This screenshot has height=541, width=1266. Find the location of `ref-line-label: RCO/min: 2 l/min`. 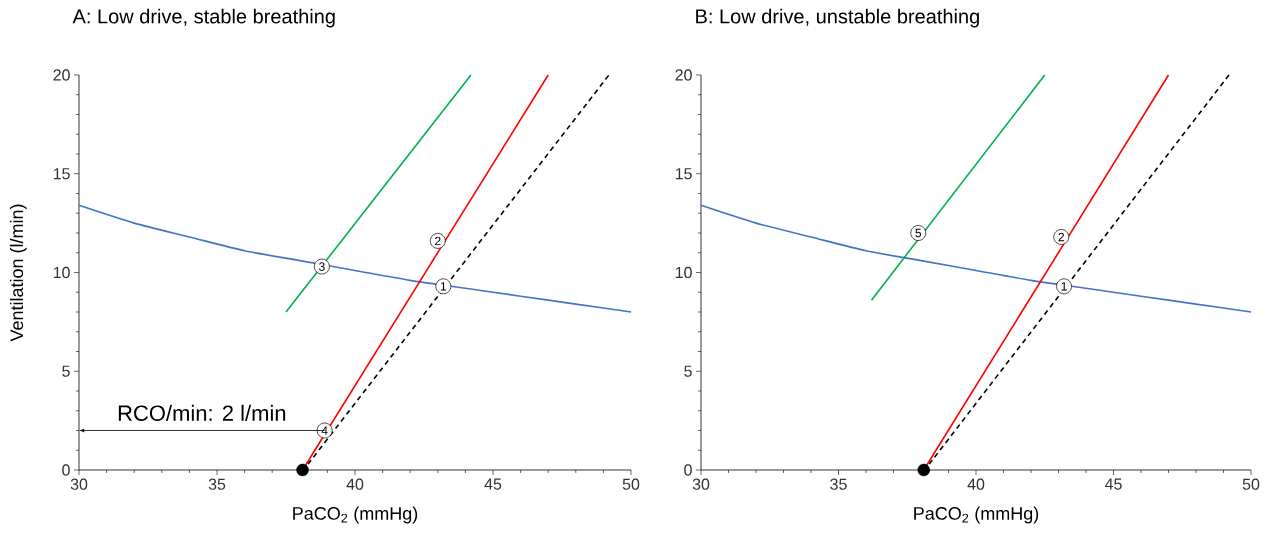

ref-line-label: RCO/min: 2 l/min is located at coordinates (202, 412).